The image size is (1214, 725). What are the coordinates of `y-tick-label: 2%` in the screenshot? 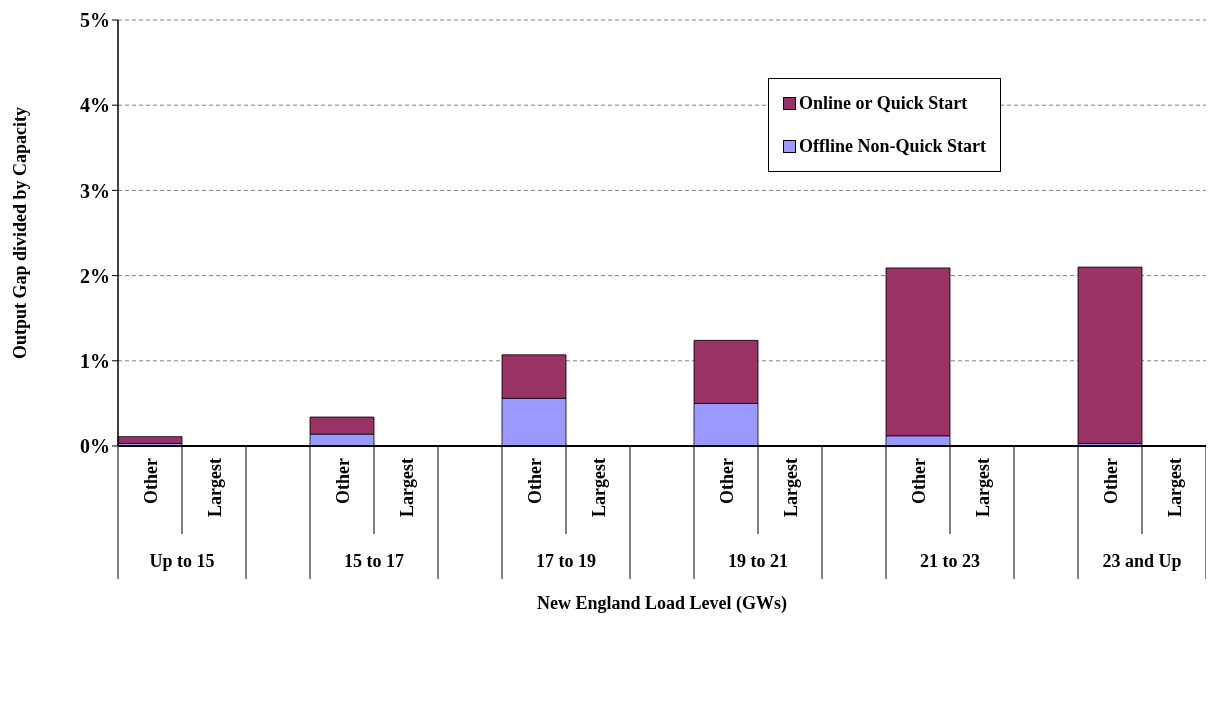 It's located at (95, 275).